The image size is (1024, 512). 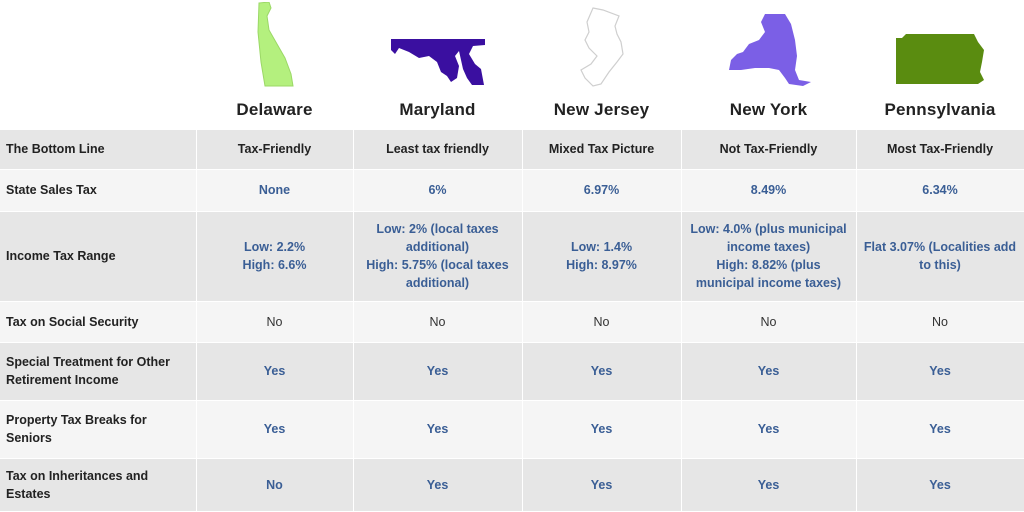 What do you see at coordinates (437, 109) in the screenshot?
I see `state-name-maryland: Maryland` at bounding box center [437, 109].